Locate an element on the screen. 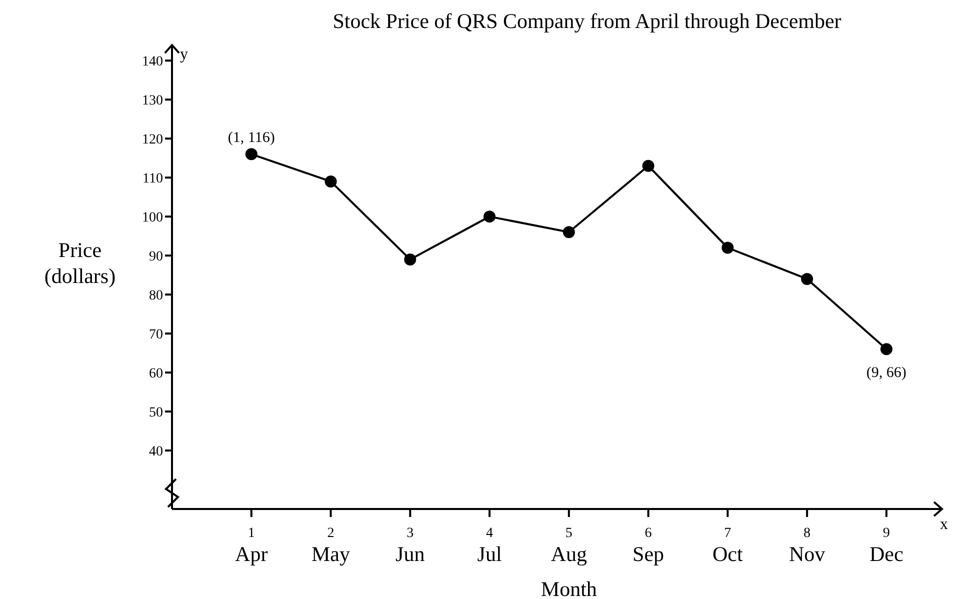 The image size is (960, 599). y-axis-title: Price (dollars) is located at coordinates (80, 263).